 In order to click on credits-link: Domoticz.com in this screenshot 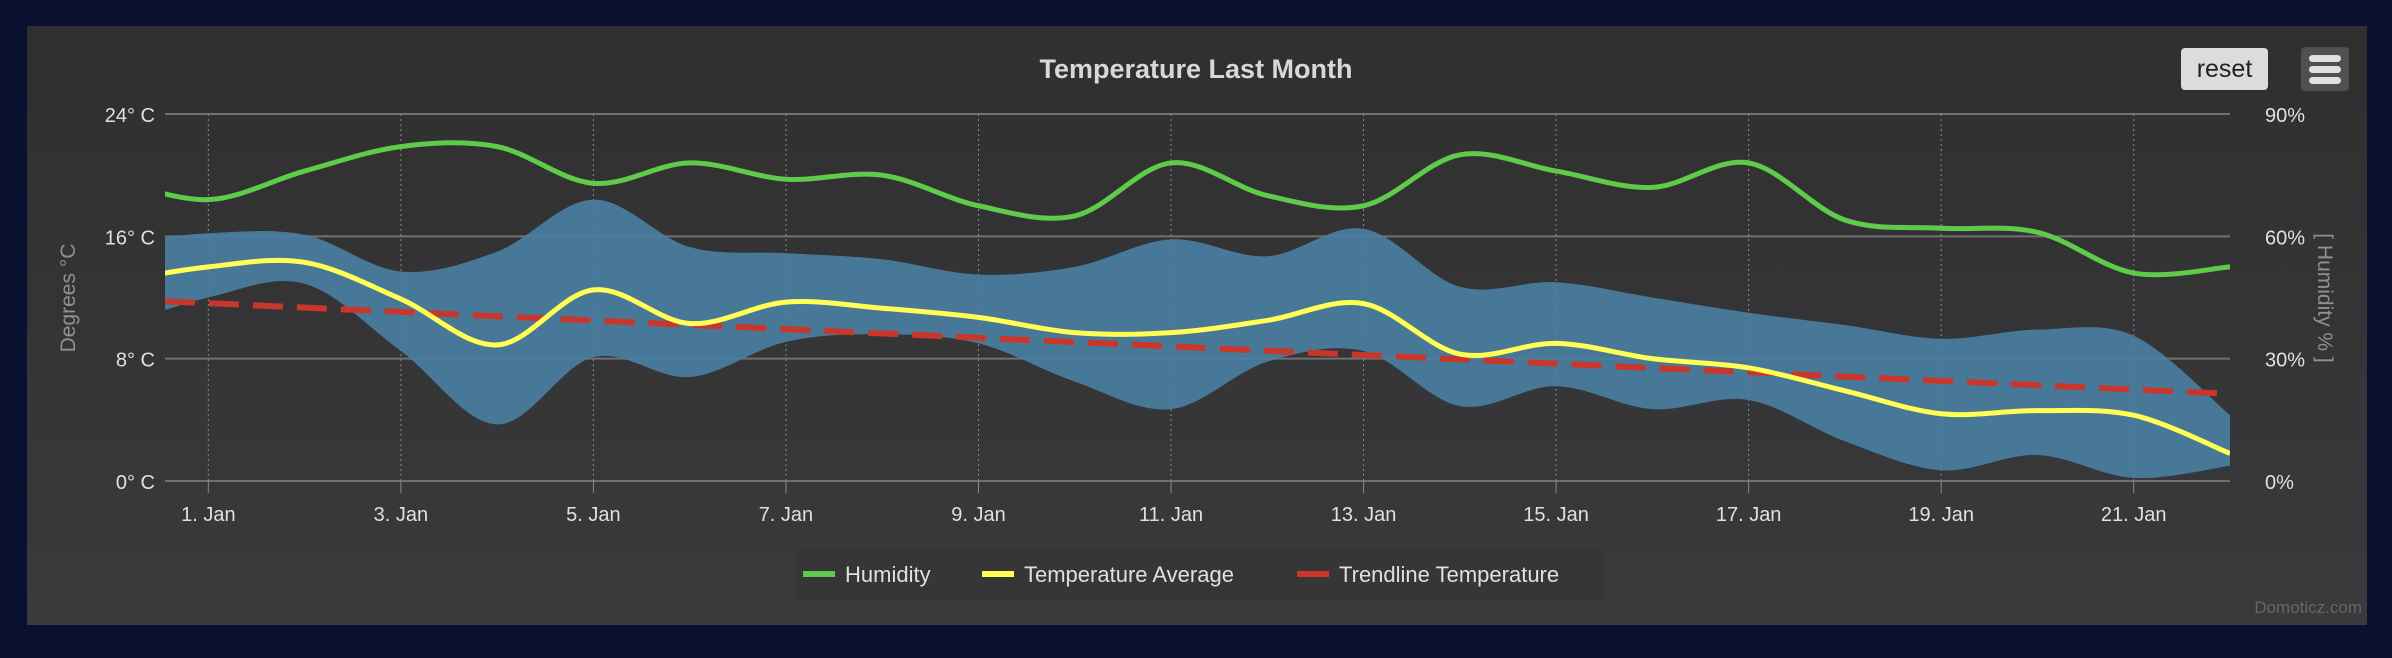, I will do `click(2308, 607)`.